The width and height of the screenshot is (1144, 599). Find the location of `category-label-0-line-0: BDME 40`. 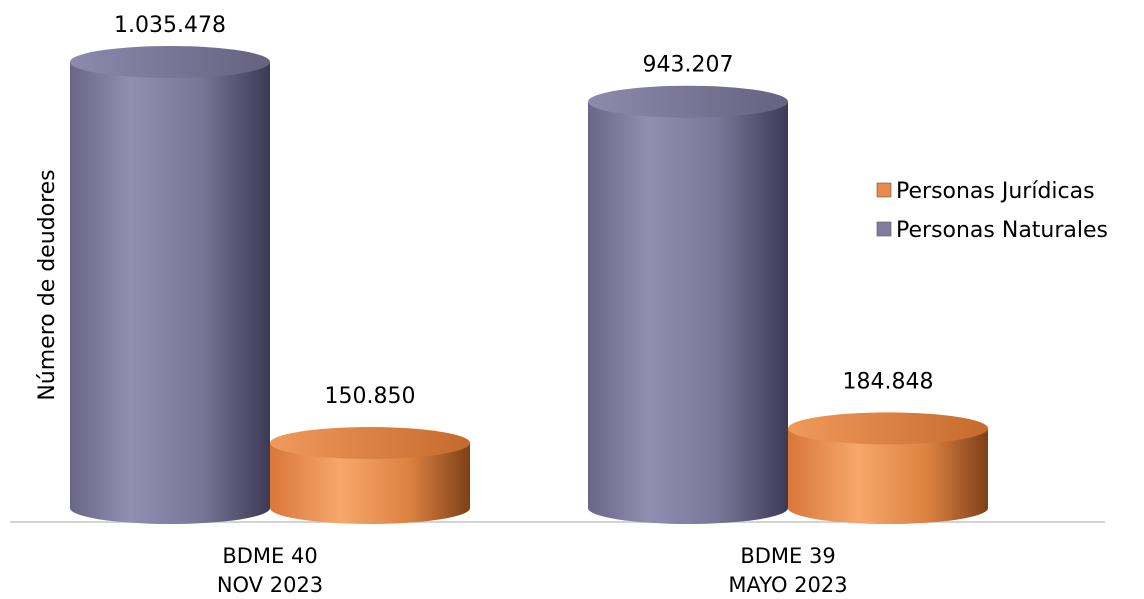

category-label-0-line-0: BDME 40 is located at coordinates (269, 556).